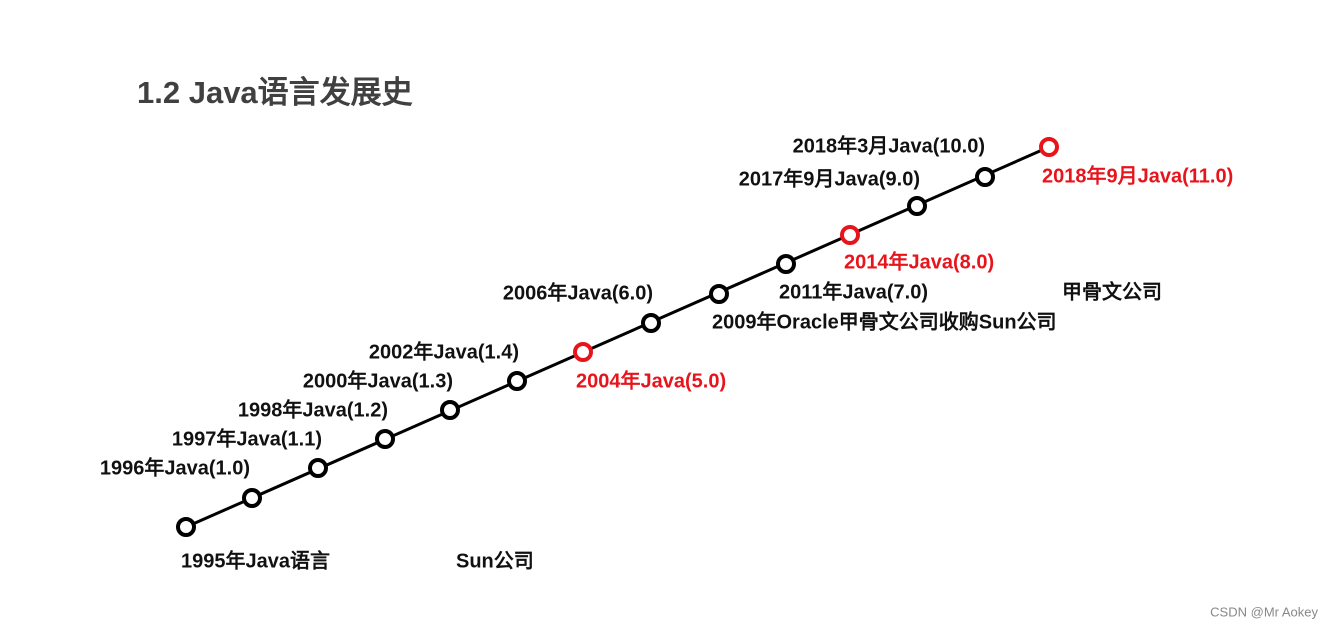  What do you see at coordinates (578, 292) in the screenshot?
I see `label: 2006年Java(6.0)` at bounding box center [578, 292].